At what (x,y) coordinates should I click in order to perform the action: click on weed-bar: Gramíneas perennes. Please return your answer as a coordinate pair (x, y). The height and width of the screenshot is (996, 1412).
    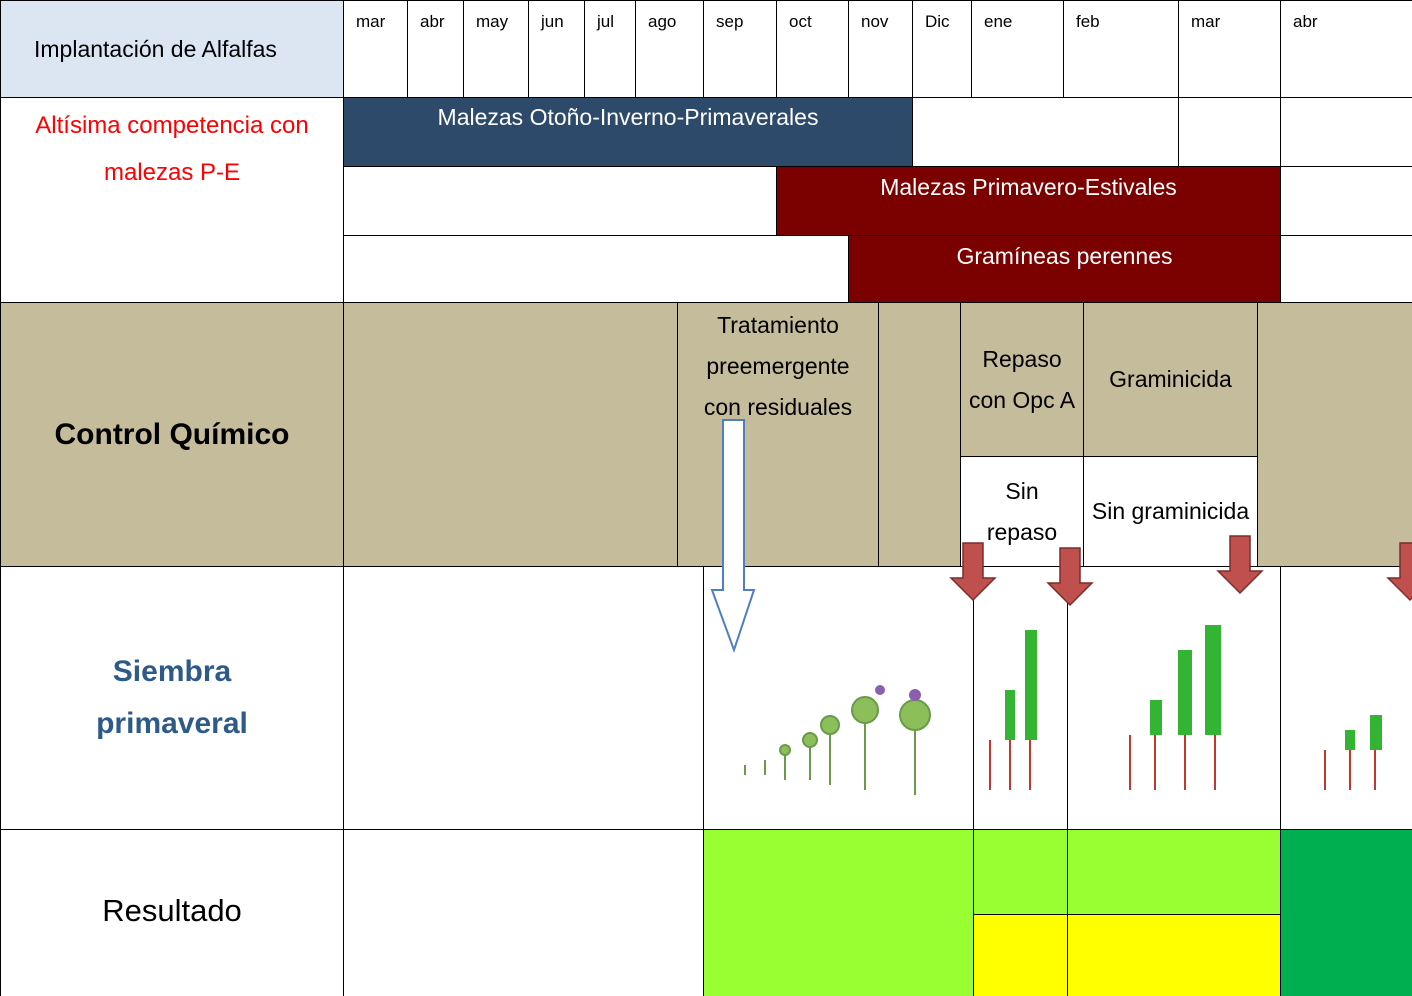
    Looking at the image, I should click on (1064, 269).